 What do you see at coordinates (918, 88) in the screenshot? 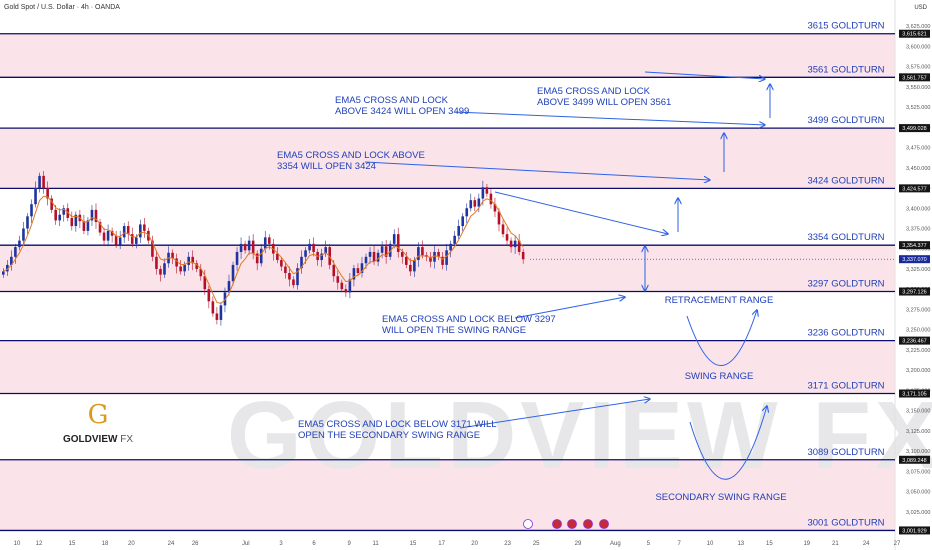
I see `price-tick-label: 3,550.000` at bounding box center [918, 88].